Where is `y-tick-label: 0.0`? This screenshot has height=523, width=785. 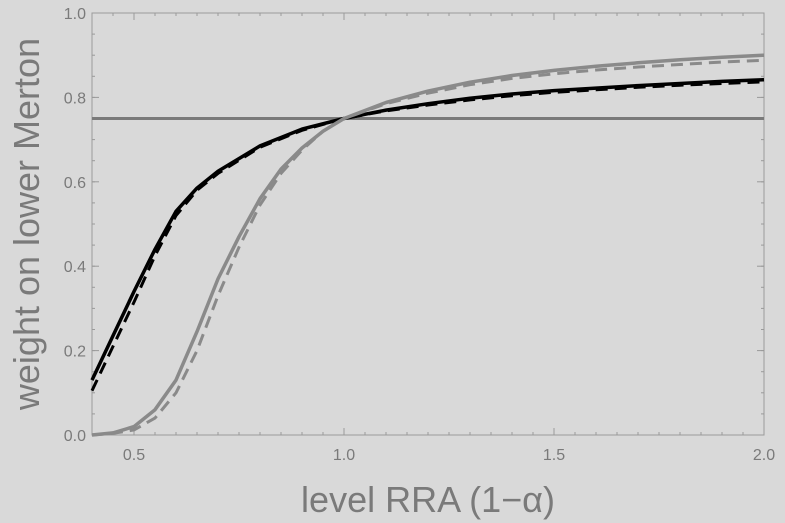 y-tick-label: 0.0 is located at coordinates (75, 436).